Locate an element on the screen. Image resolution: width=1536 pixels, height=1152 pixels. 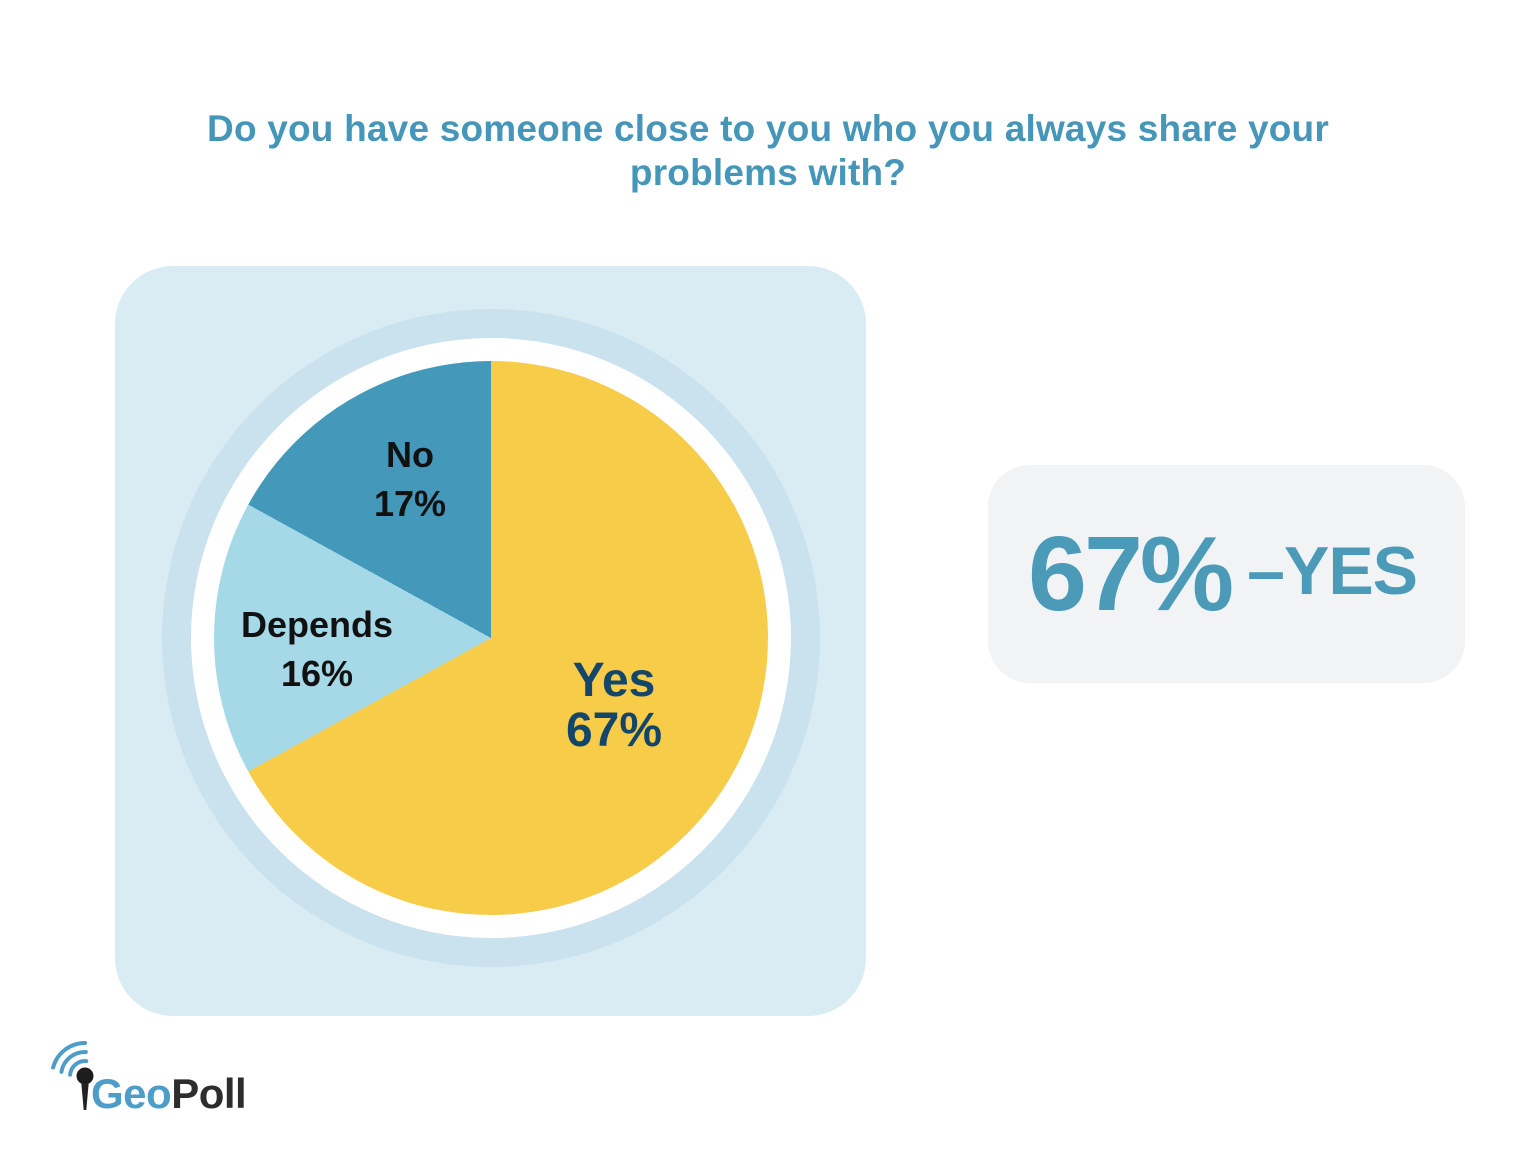
pie-label-yes-pct: 67% is located at coordinates (614, 730).